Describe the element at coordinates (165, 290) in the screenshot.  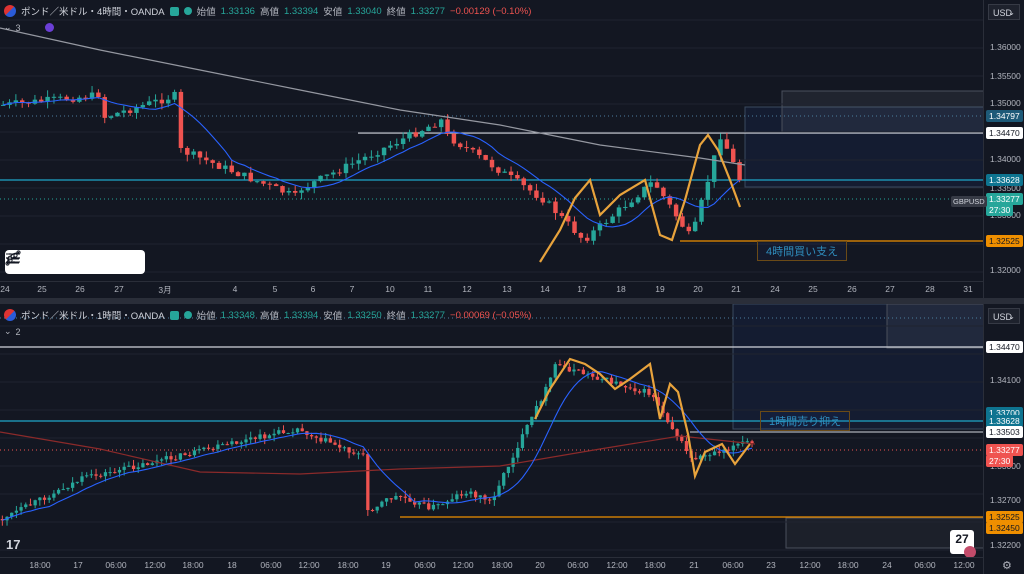
I see `time-tick: 3月` at that location.